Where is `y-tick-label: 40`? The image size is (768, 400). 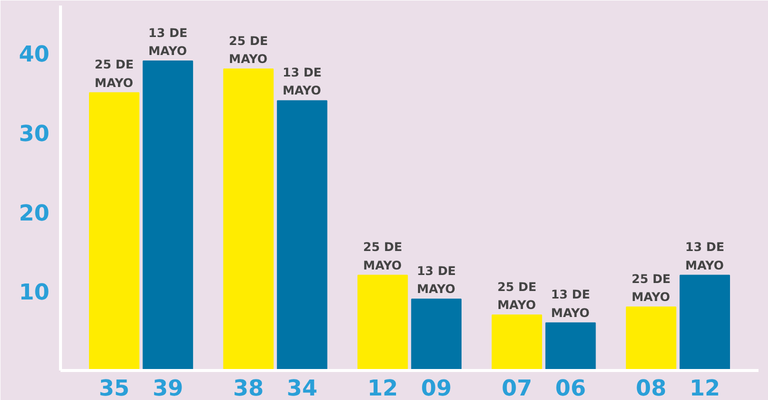 y-tick-label: 40 is located at coordinates (34, 55).